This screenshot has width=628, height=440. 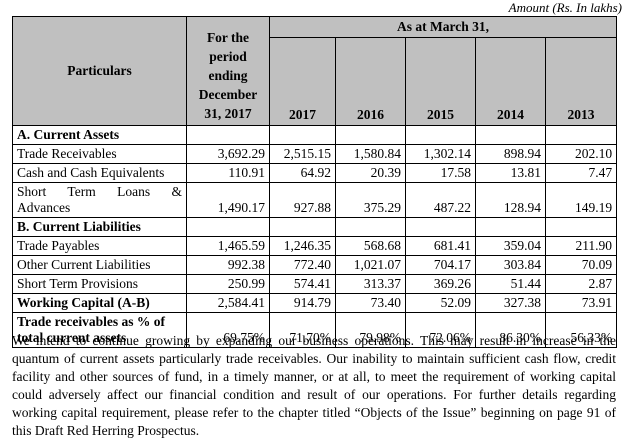 What do you see at coordinates (302, 265) in the screenshot?
I see `cell-value: 772.40` at bounding box center [302, 265].